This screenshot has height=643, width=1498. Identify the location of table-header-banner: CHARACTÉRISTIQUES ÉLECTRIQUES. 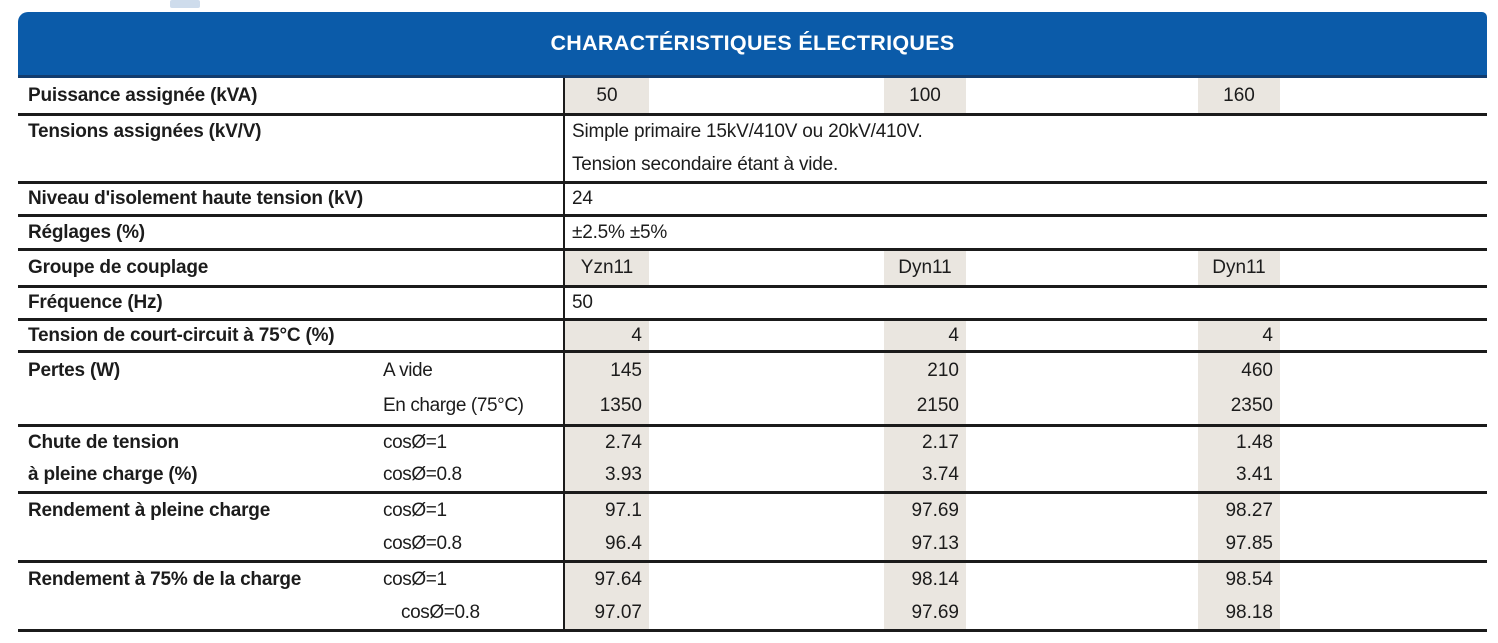
(752, 45).